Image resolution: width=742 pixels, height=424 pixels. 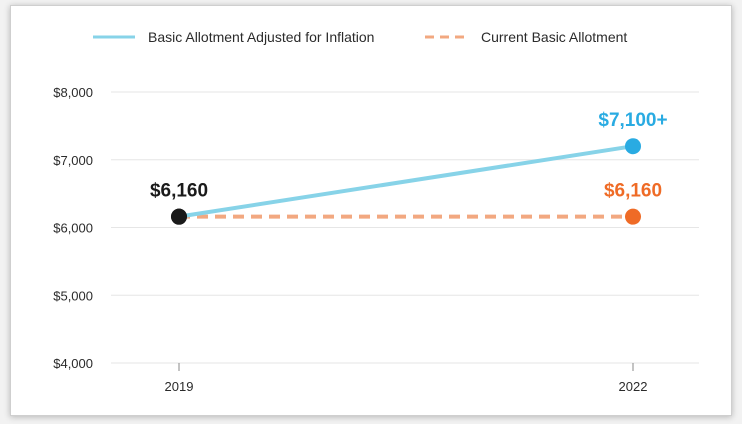 What do you see at coordinates (73, 92) in the screenshot?
I see `y-tick-label: $8,000` at bounding box center [73, 92].